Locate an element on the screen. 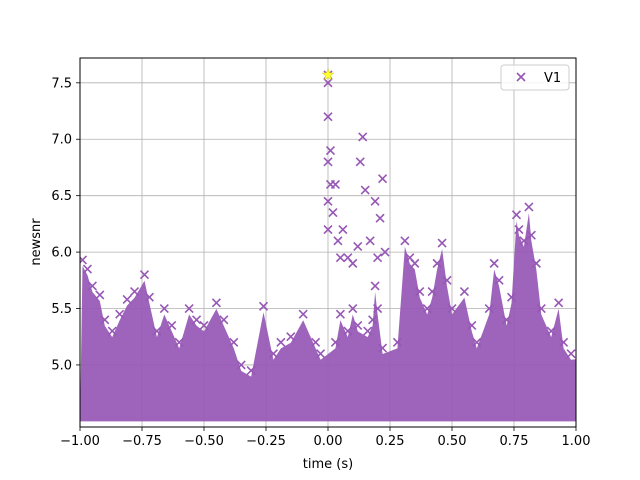  x-tick-label: −0.25 is located at coordinates (266, 441).